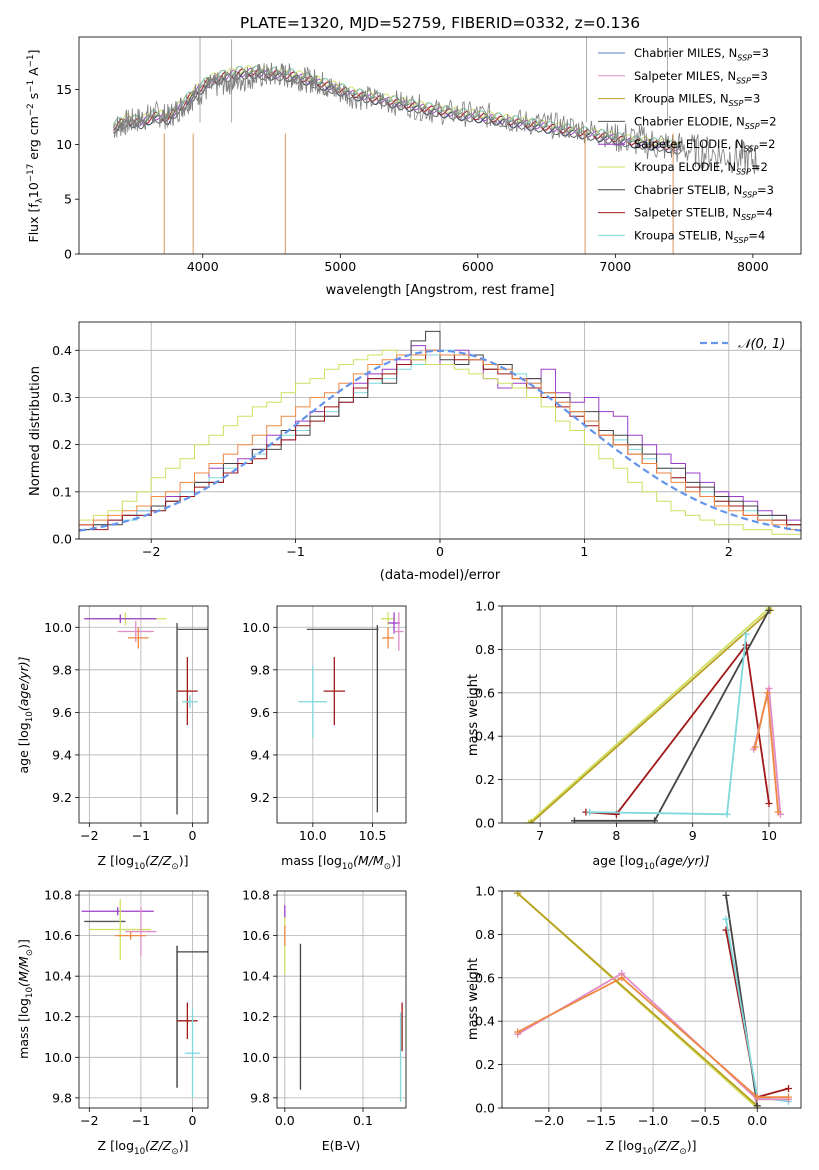  I want to click on legend-label-part: =2, so click(768, 121).